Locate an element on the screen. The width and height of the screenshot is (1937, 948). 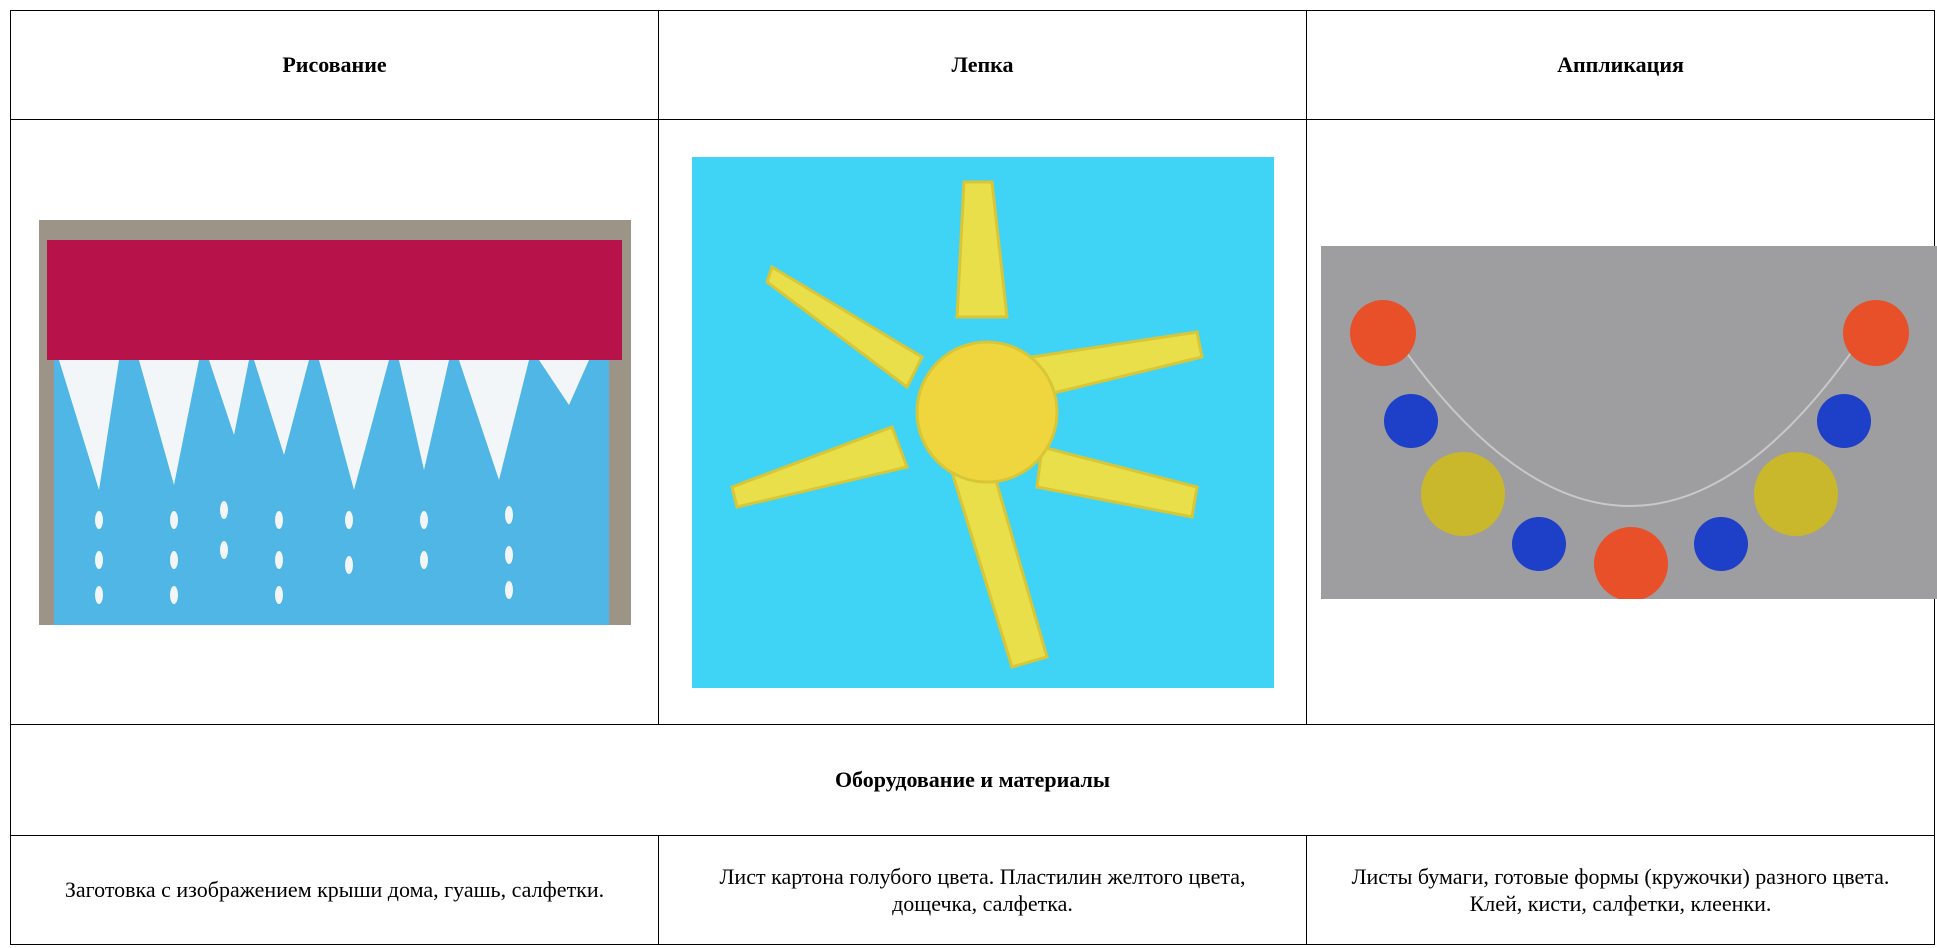
header-cell: Аппликация is located at coordinates (1620, 65).